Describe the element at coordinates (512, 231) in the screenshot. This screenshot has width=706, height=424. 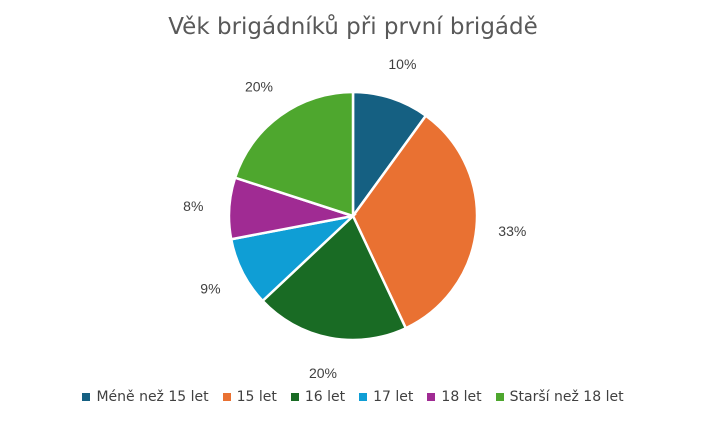
I see `data-label-2: 33%` at that location.